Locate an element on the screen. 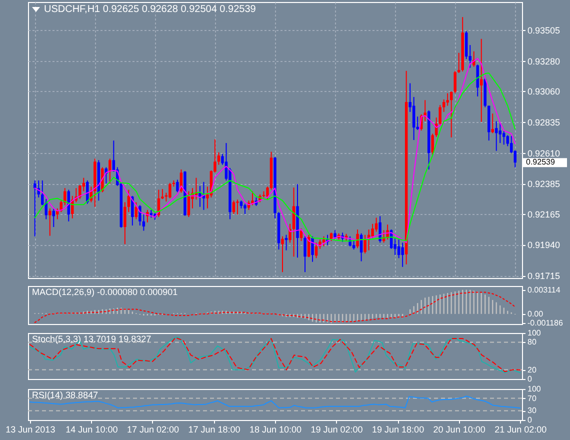  x-tick-label: 17 Jun 18:00 is located at coordinates (214, 429).